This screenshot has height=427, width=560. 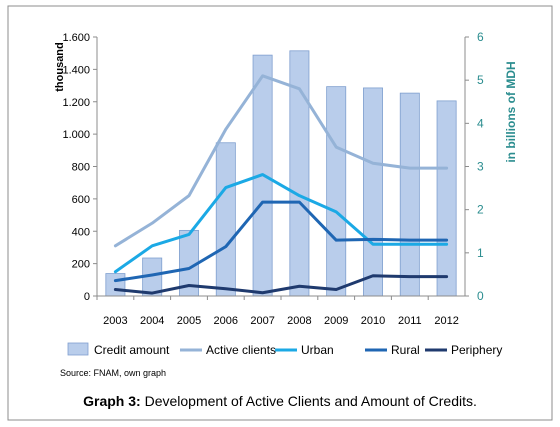 What do you see at coordinates (480, 123) in the screenshot?
I see `y-right-tick-label: 4` at bounding box center [480, 123].